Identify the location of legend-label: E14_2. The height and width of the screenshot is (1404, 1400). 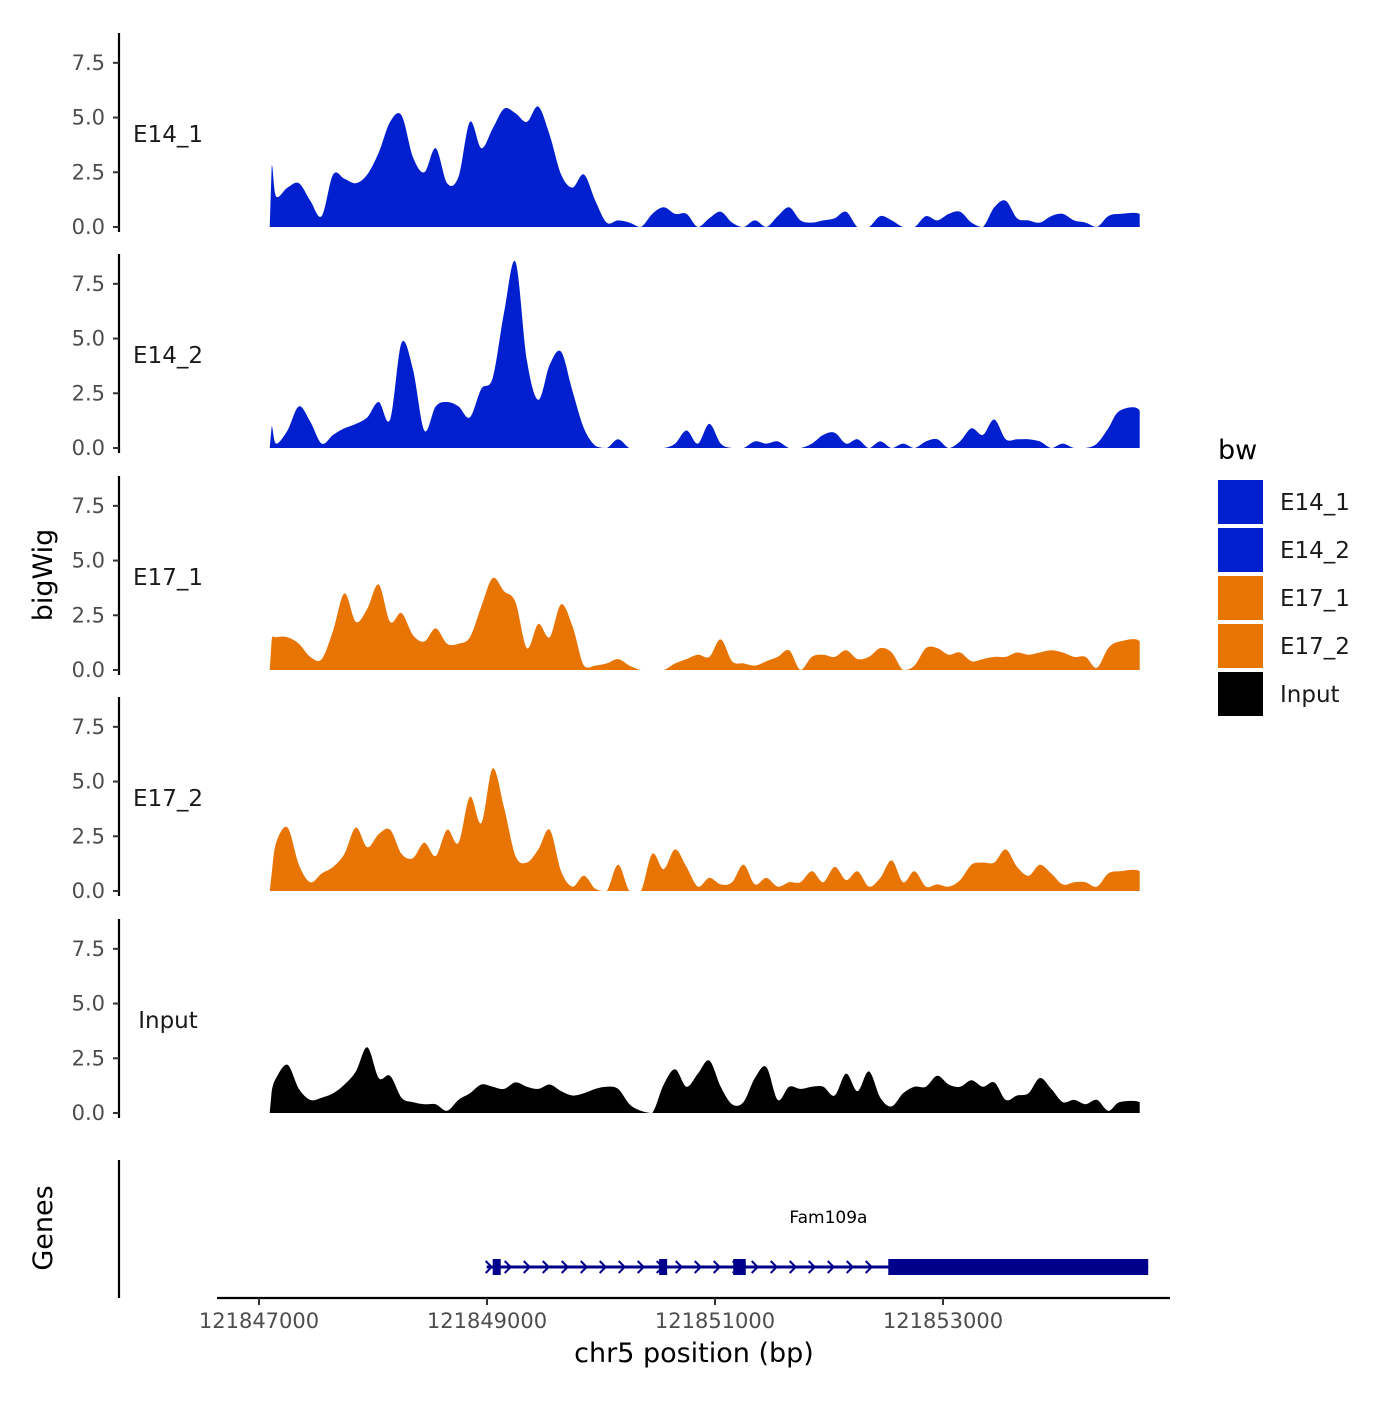
(1315, 551).